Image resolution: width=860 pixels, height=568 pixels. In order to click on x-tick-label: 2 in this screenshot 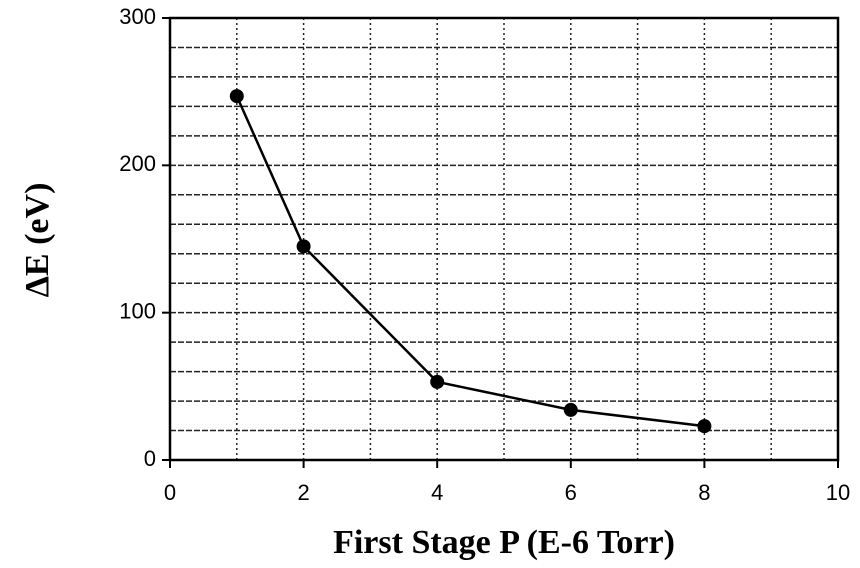, I will do `click(303, 492)`.